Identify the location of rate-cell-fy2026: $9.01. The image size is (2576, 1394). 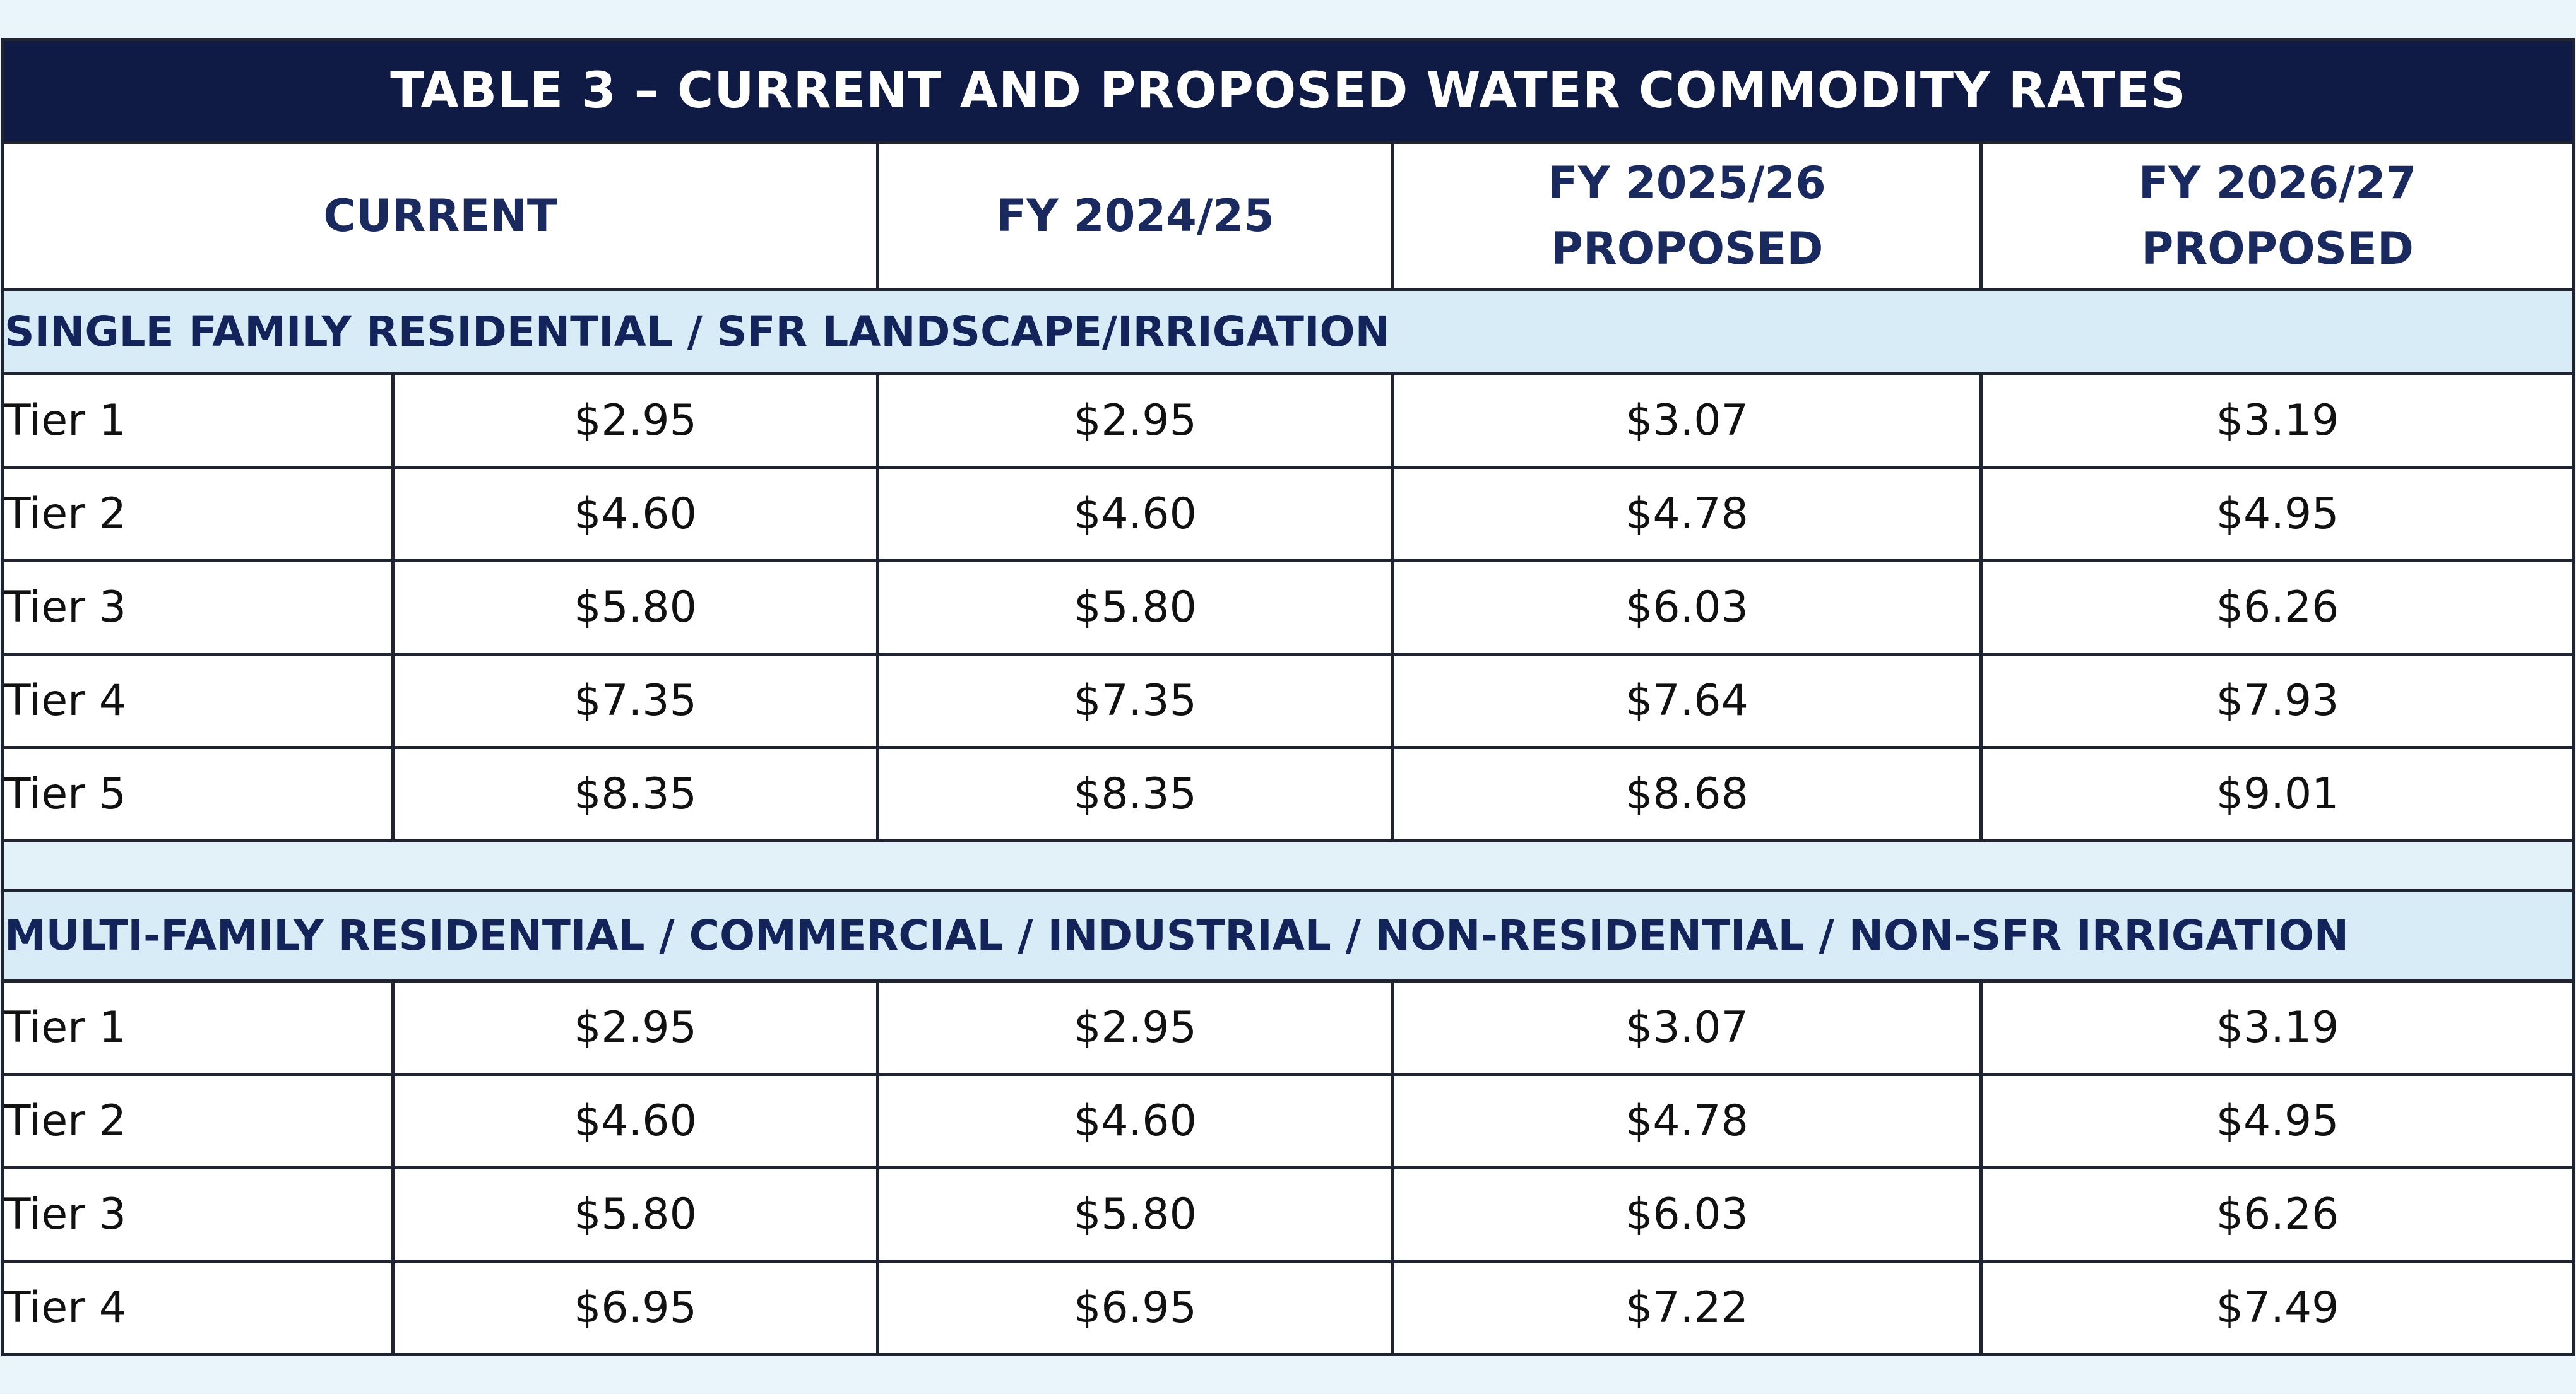
(2277, 794).